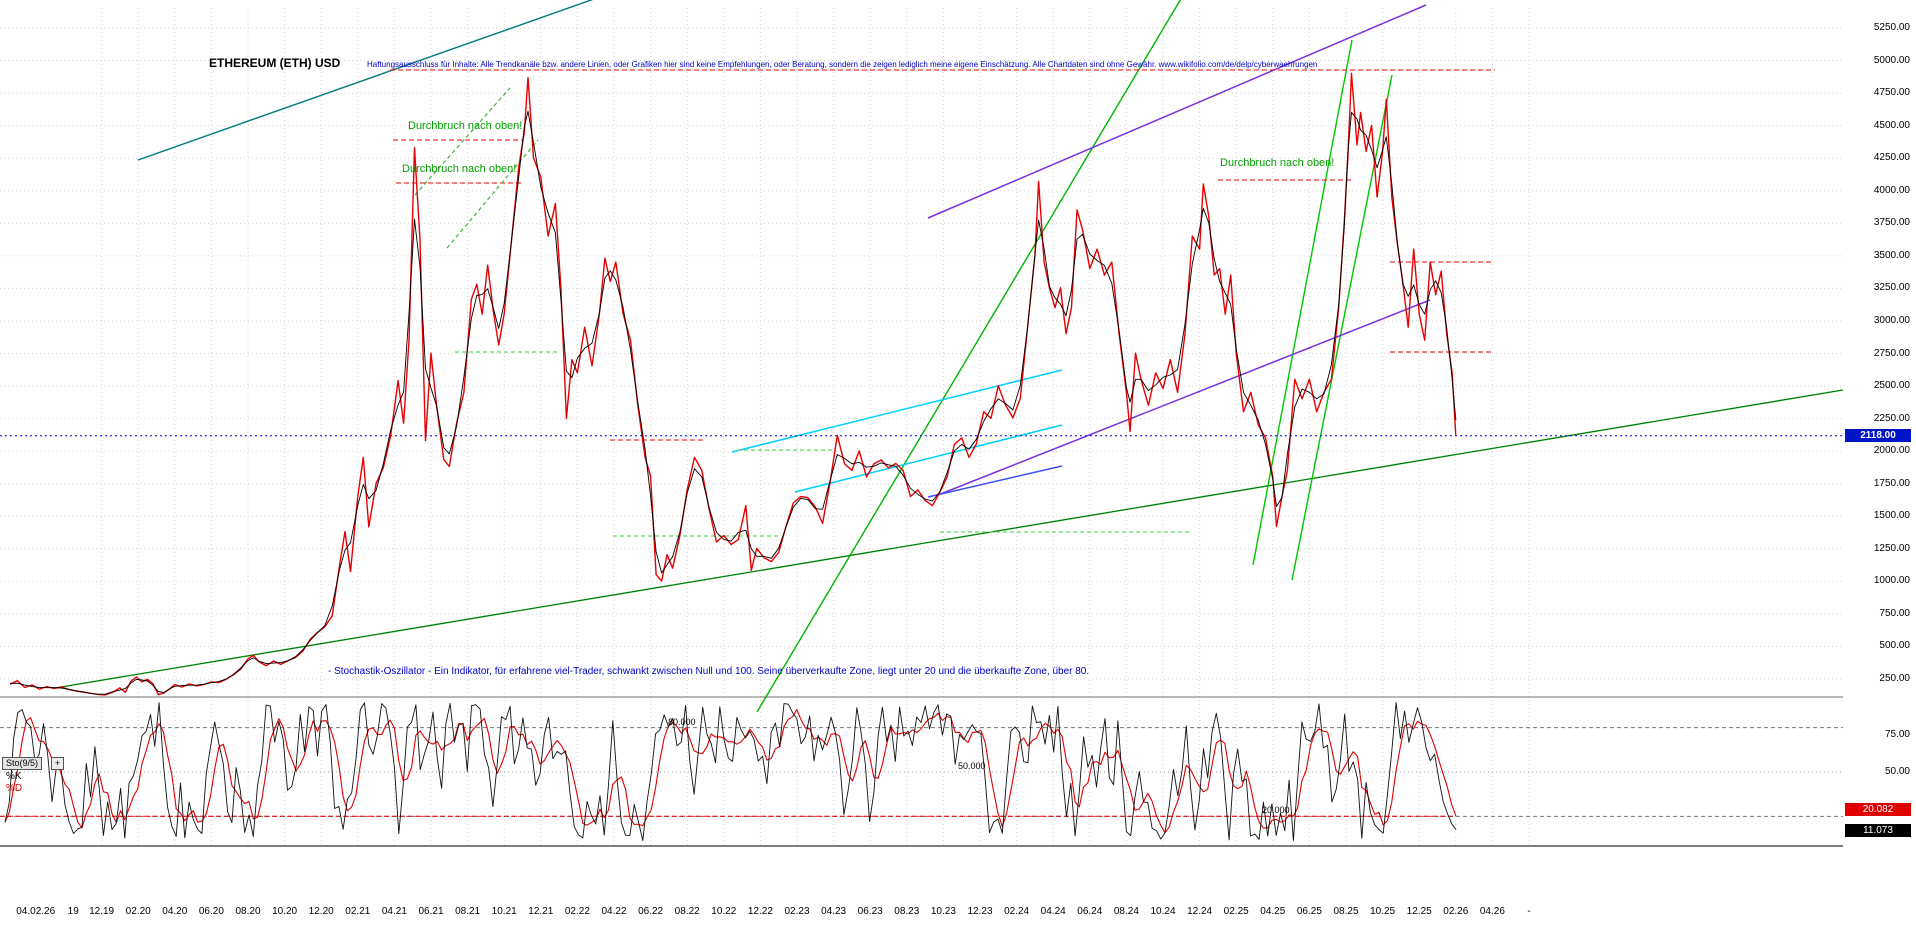  I want to click on price-axis-label: 1750.00, so click(1891, 483).